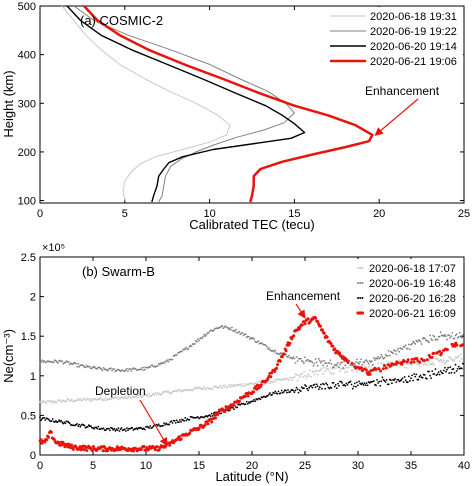 The image size is (474, 486). What do you see at coordinates (40, 214) in the screenshot?
I see `x-tick-label: 0` at bounding box center [40, 214].